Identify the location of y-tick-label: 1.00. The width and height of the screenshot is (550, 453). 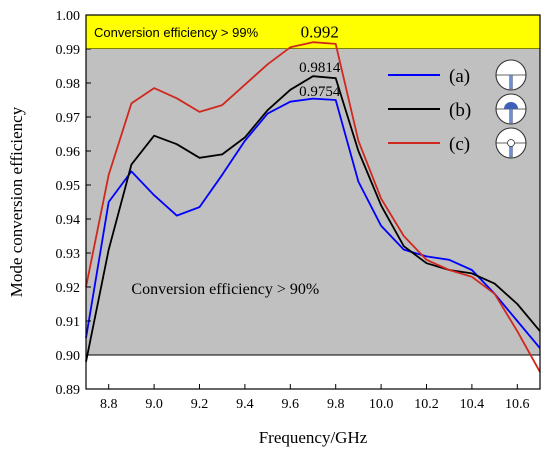
(68, 16).